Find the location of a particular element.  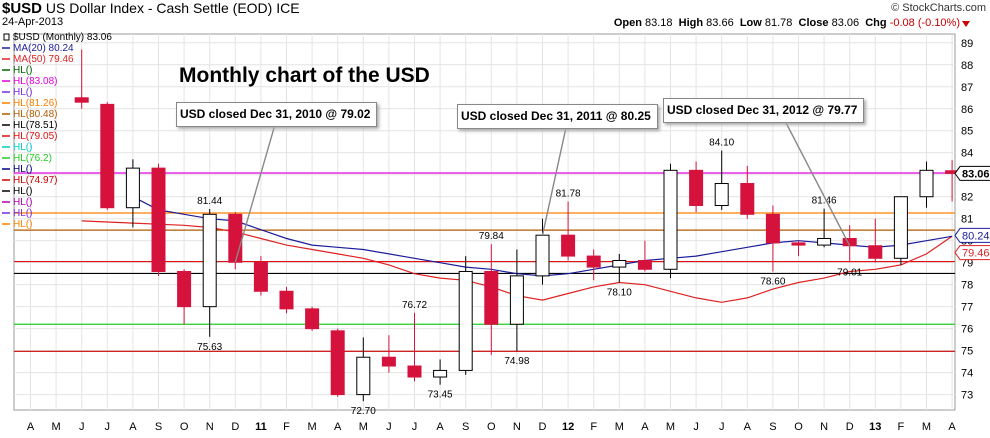

y-tick-label: 74 is located at coordinates (967, 374).